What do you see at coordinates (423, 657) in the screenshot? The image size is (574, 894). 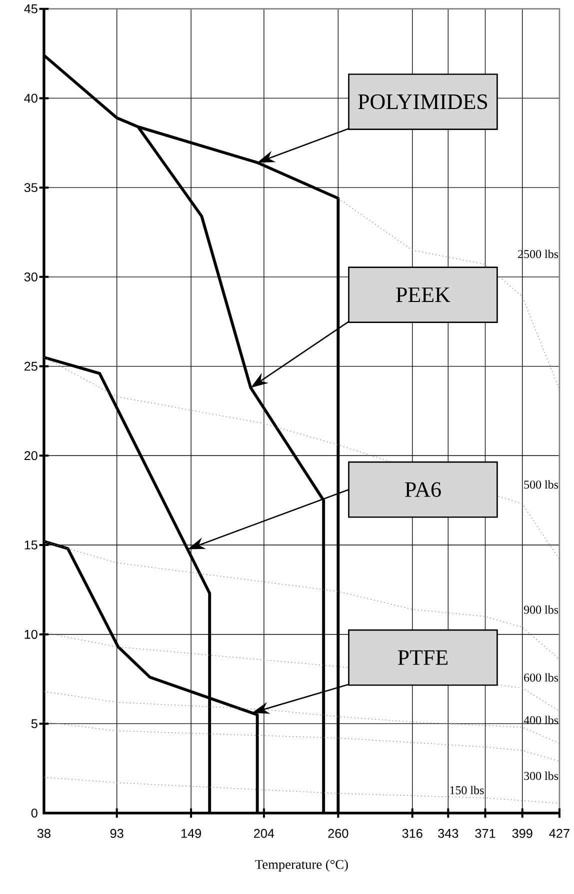 I see `text: PTFE` at bounding box center [423, 657].